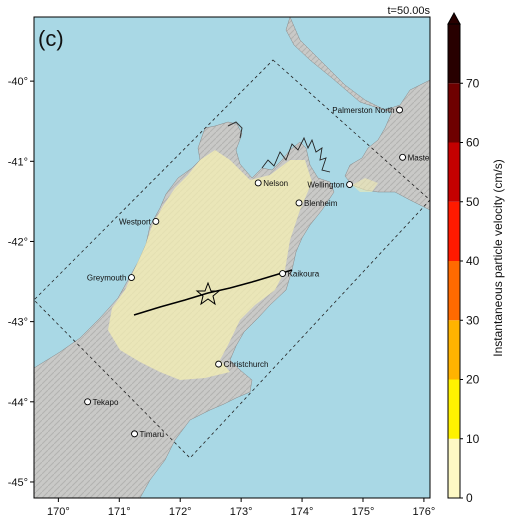  I want to click on colorbar-label: Instantaneous particle velocity (cm/s), so click(498, 257).